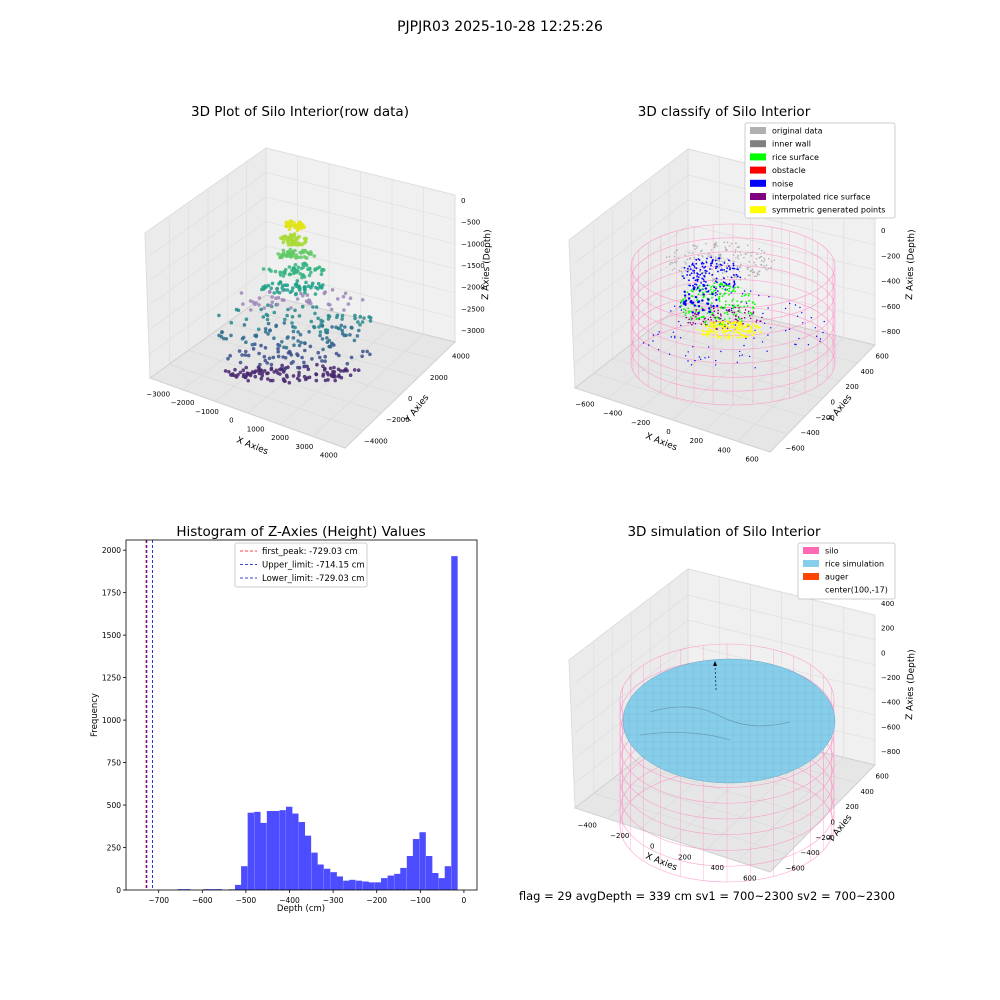 This screenshot has width=1000, height=1000. I want to click on x-tick-label: −3000, so click(158, 394).